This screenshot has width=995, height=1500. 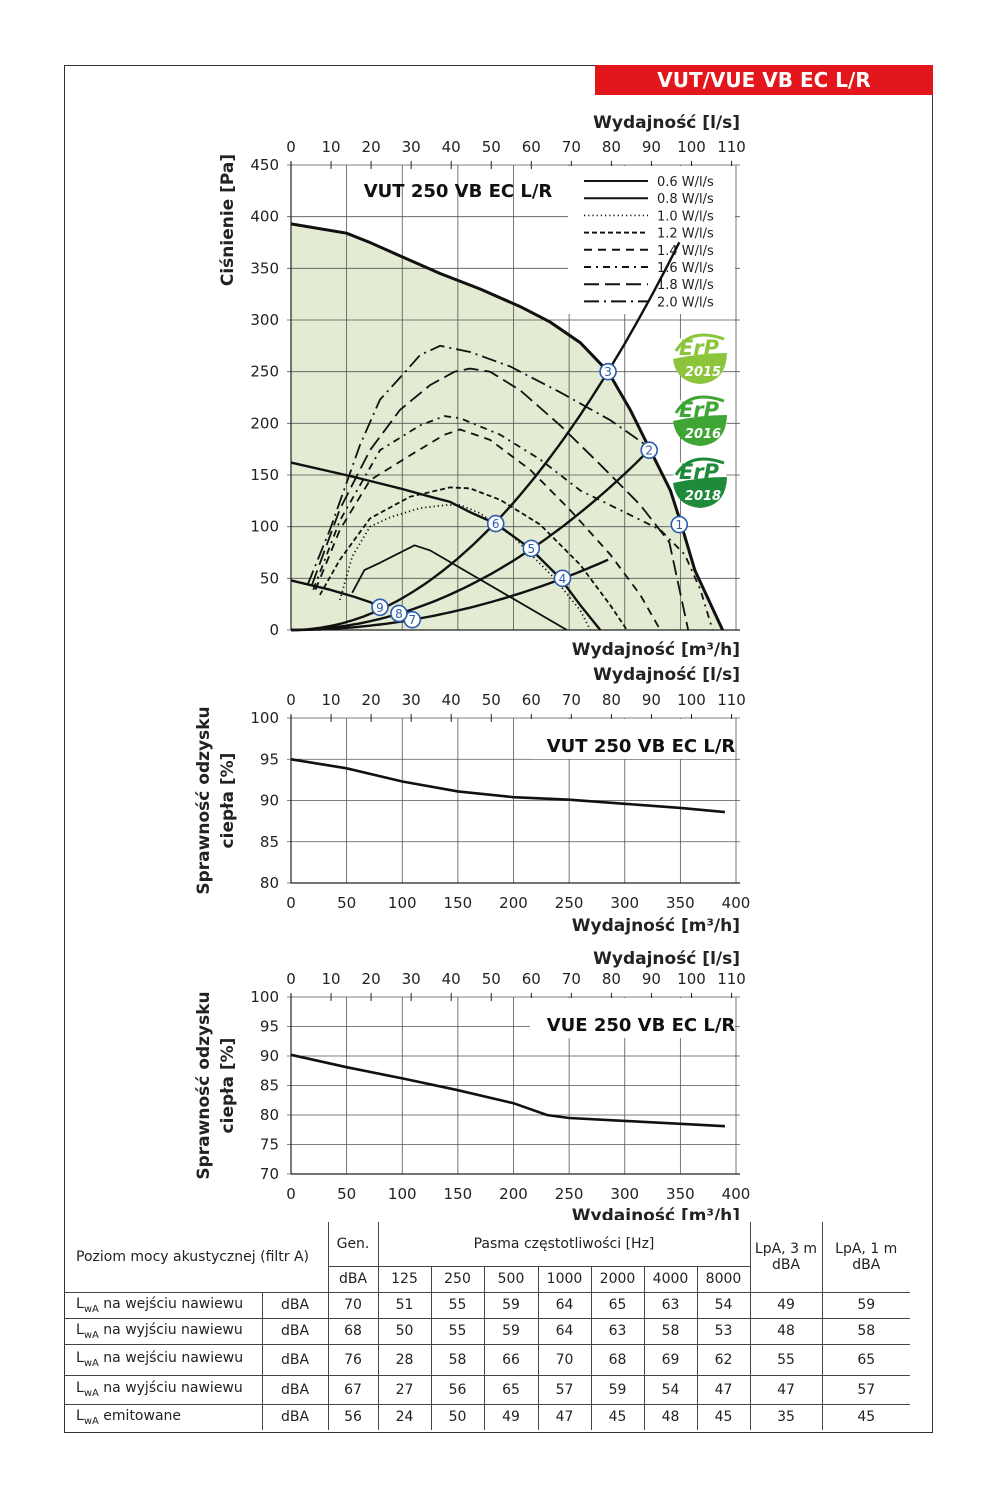 What do you see at coordinates (269, 1145) in the screenshot?
I see `y-tick-label: 75` at bounding box center [269, 1145].